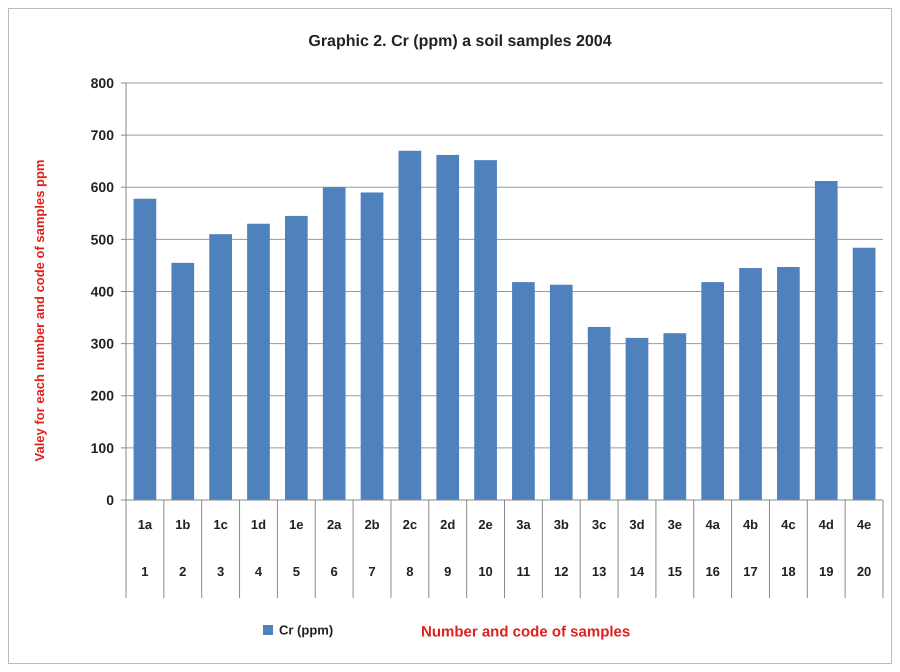 The width and height of the screenshot is (900, 672). I want to click on y-tick-label: 500, so click(102, 239).